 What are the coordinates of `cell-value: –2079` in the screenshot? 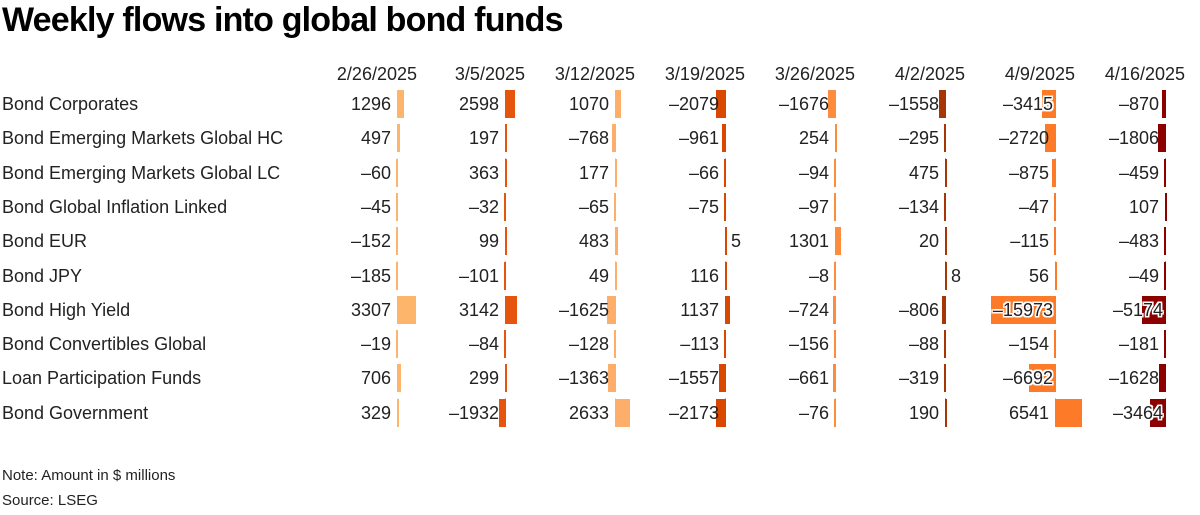 It's located at (693, 104).